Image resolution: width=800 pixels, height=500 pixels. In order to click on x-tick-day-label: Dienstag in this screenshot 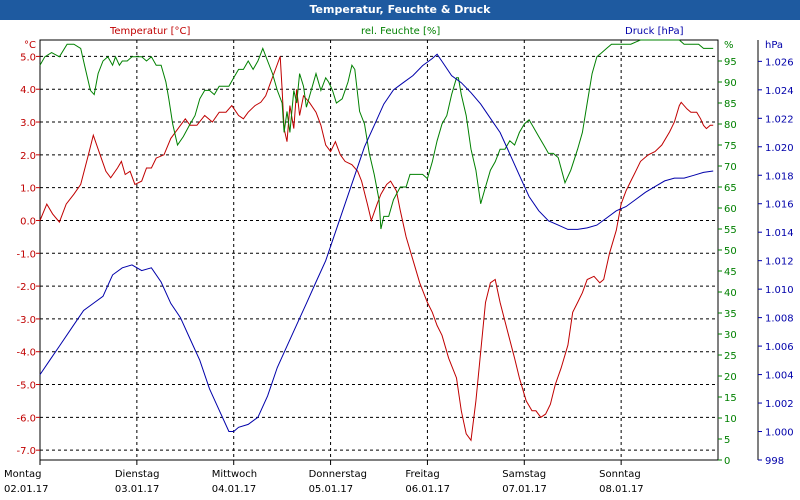, I will do `click(137, 474)`.